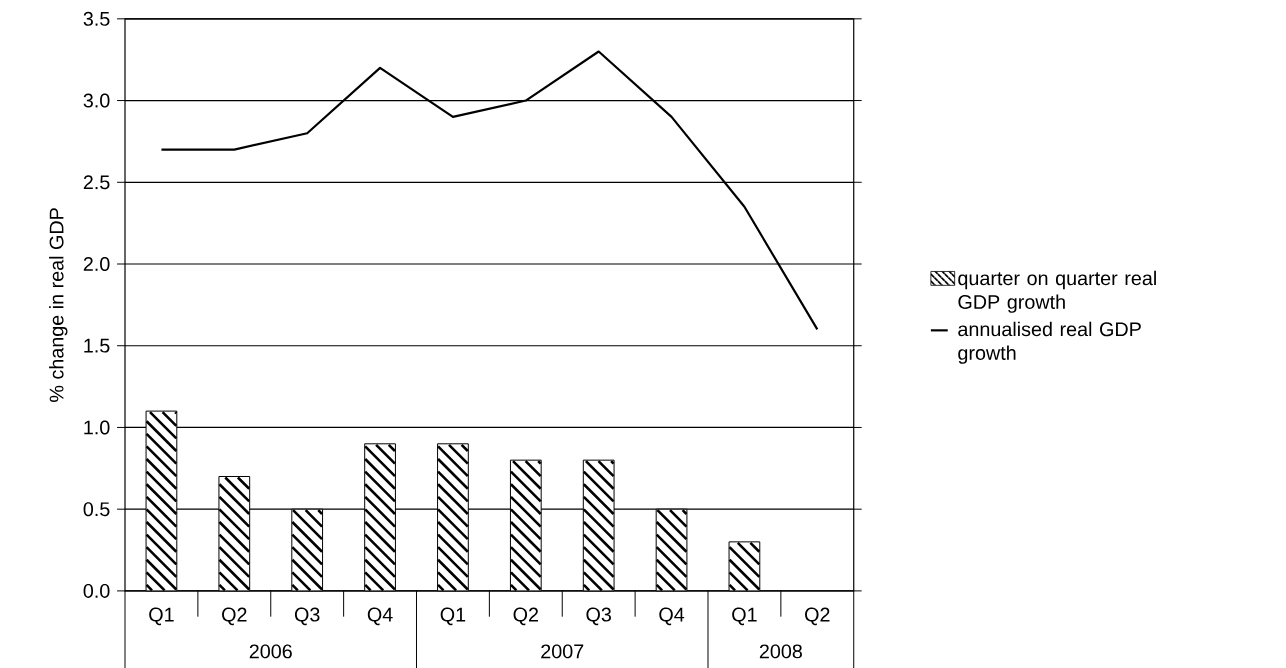  I want to click on y-tick-label: 0.5, so click(96, 509).